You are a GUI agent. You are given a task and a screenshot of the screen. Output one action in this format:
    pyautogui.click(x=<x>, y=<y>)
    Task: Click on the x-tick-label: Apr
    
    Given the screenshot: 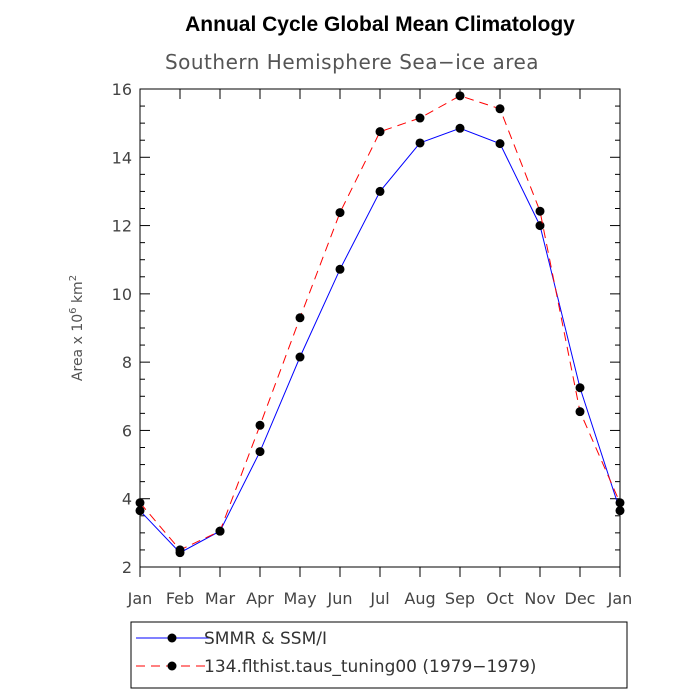 What is the action you would take?
    pyautogui.click(x=260, y=598)
    